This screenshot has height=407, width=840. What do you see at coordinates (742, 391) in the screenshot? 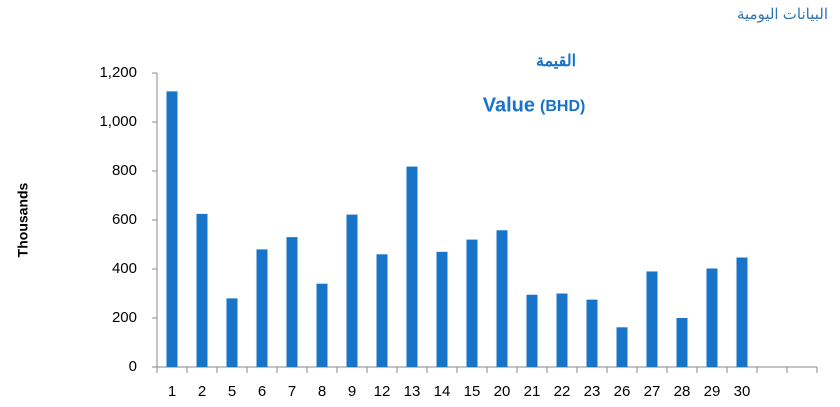
I see `x-tick-label: 30` at bounding box center [742, 391].